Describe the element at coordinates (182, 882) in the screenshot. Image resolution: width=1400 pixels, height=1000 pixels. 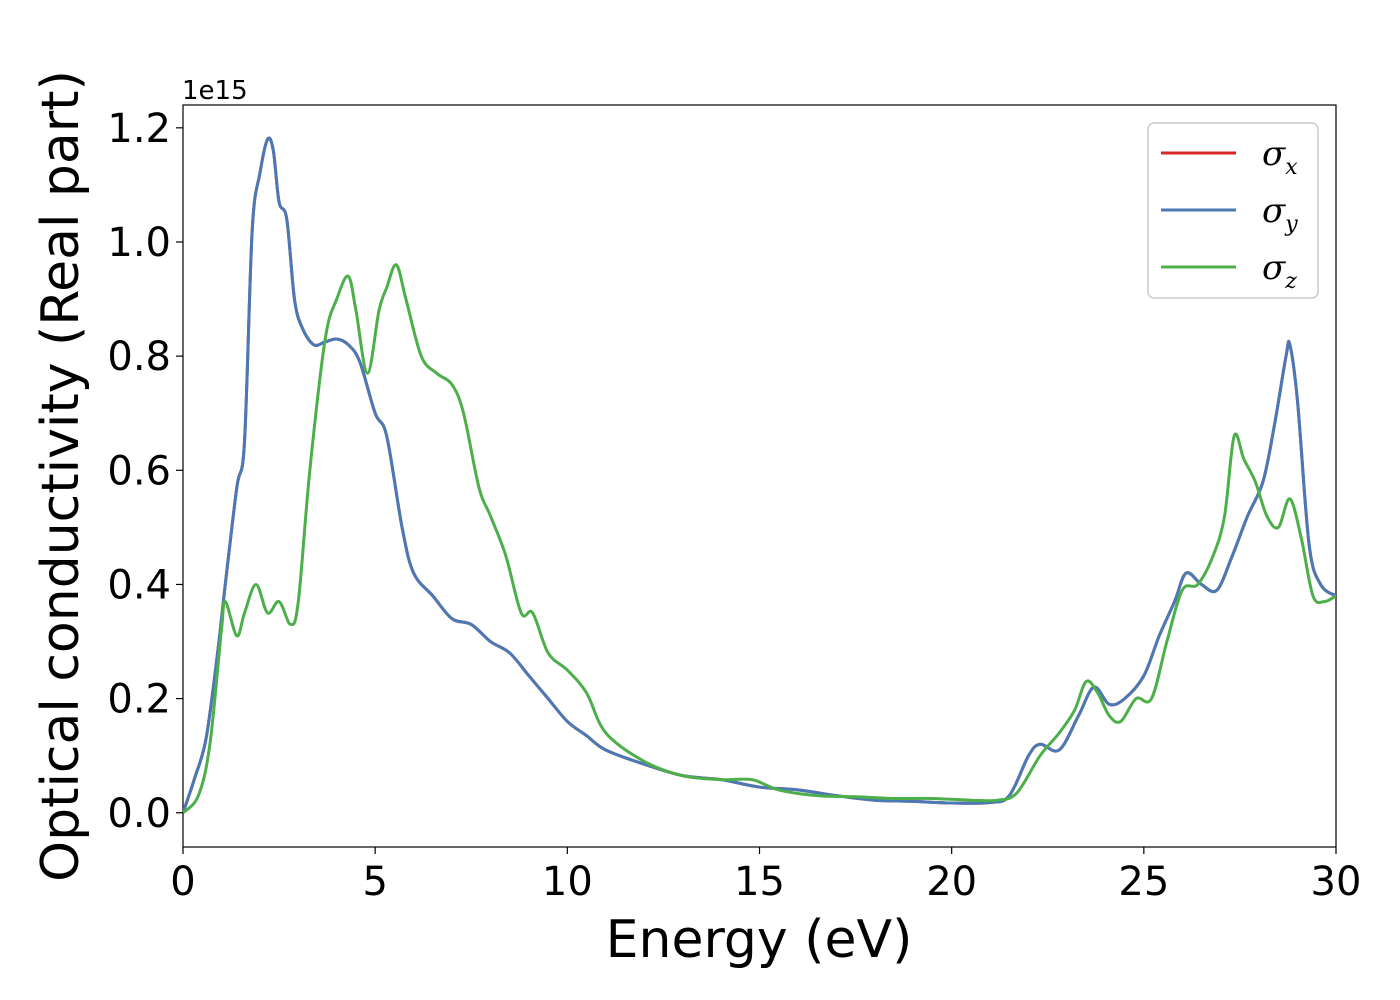
I see `x-tick-label: 0` at that location.